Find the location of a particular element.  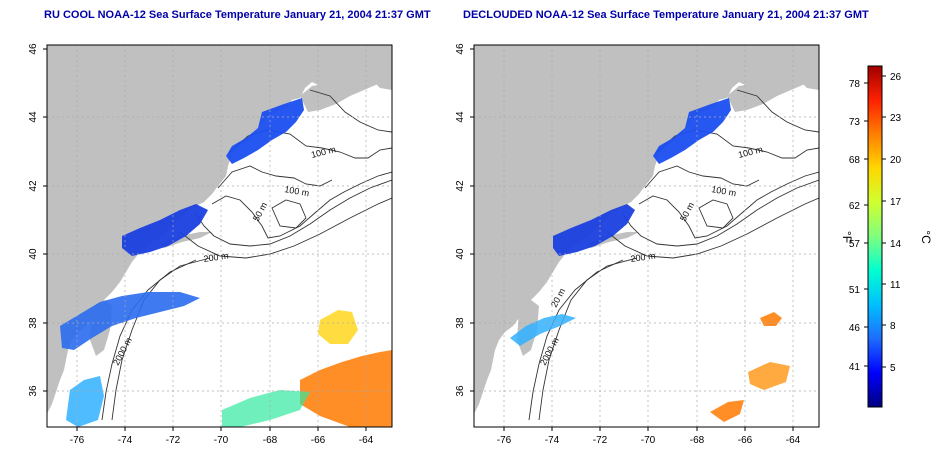

sst-gulf-stream-mixed is located at coordinates (266, 408).